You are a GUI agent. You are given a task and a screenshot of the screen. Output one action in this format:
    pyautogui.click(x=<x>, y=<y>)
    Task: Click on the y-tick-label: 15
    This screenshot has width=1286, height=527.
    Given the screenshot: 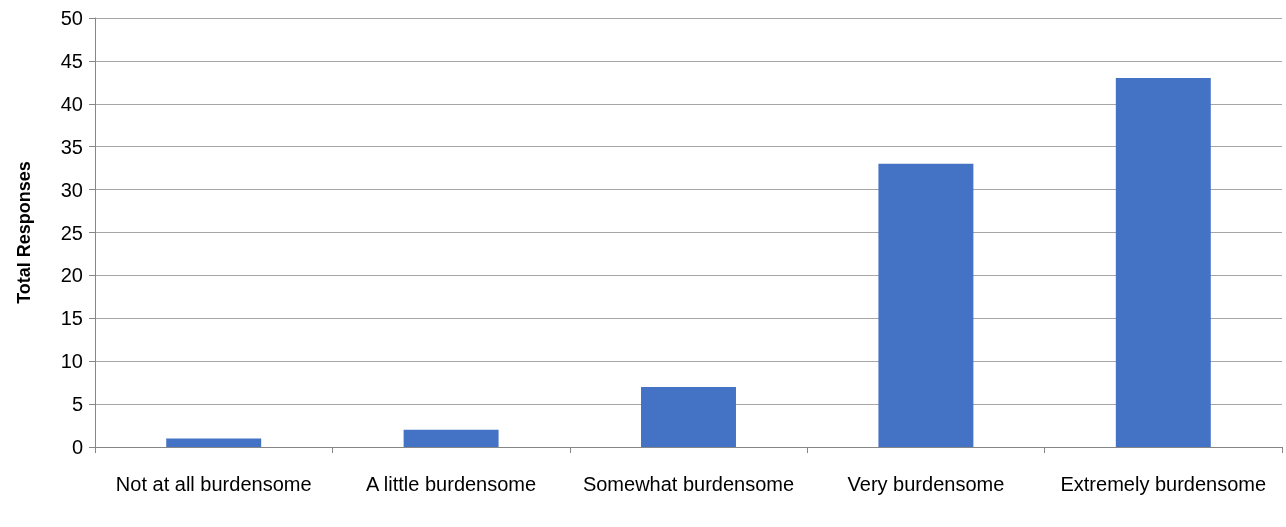 What is the action you would take?
    pyautogui.click(x=71, y=318)
    